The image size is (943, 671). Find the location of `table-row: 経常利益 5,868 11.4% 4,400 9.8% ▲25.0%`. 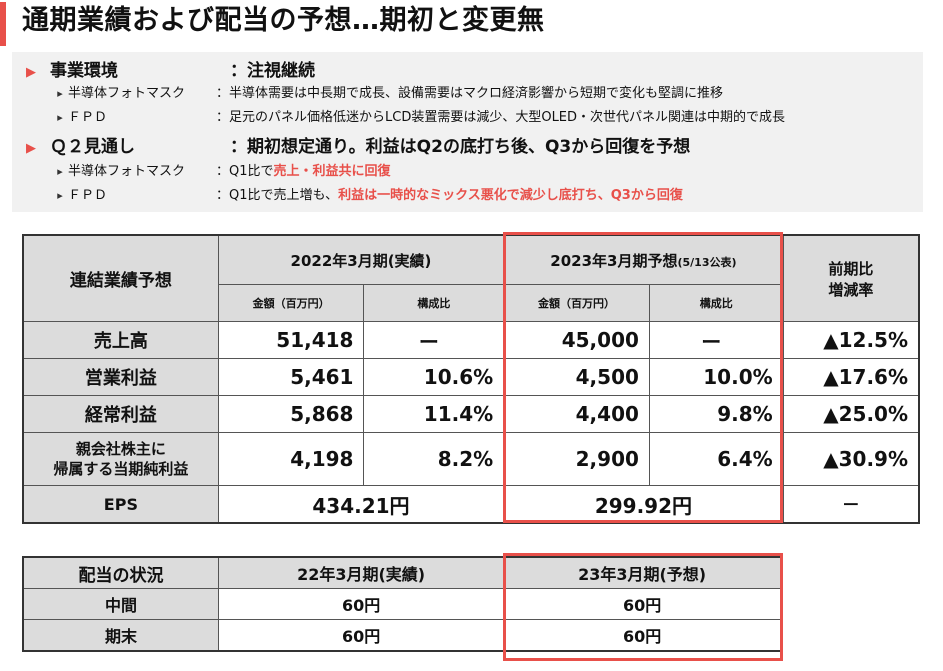

table-row: 経常利益 5,868 11.4% 4,400 9.8% ▲25.0% is located at coordinates (471, 414).